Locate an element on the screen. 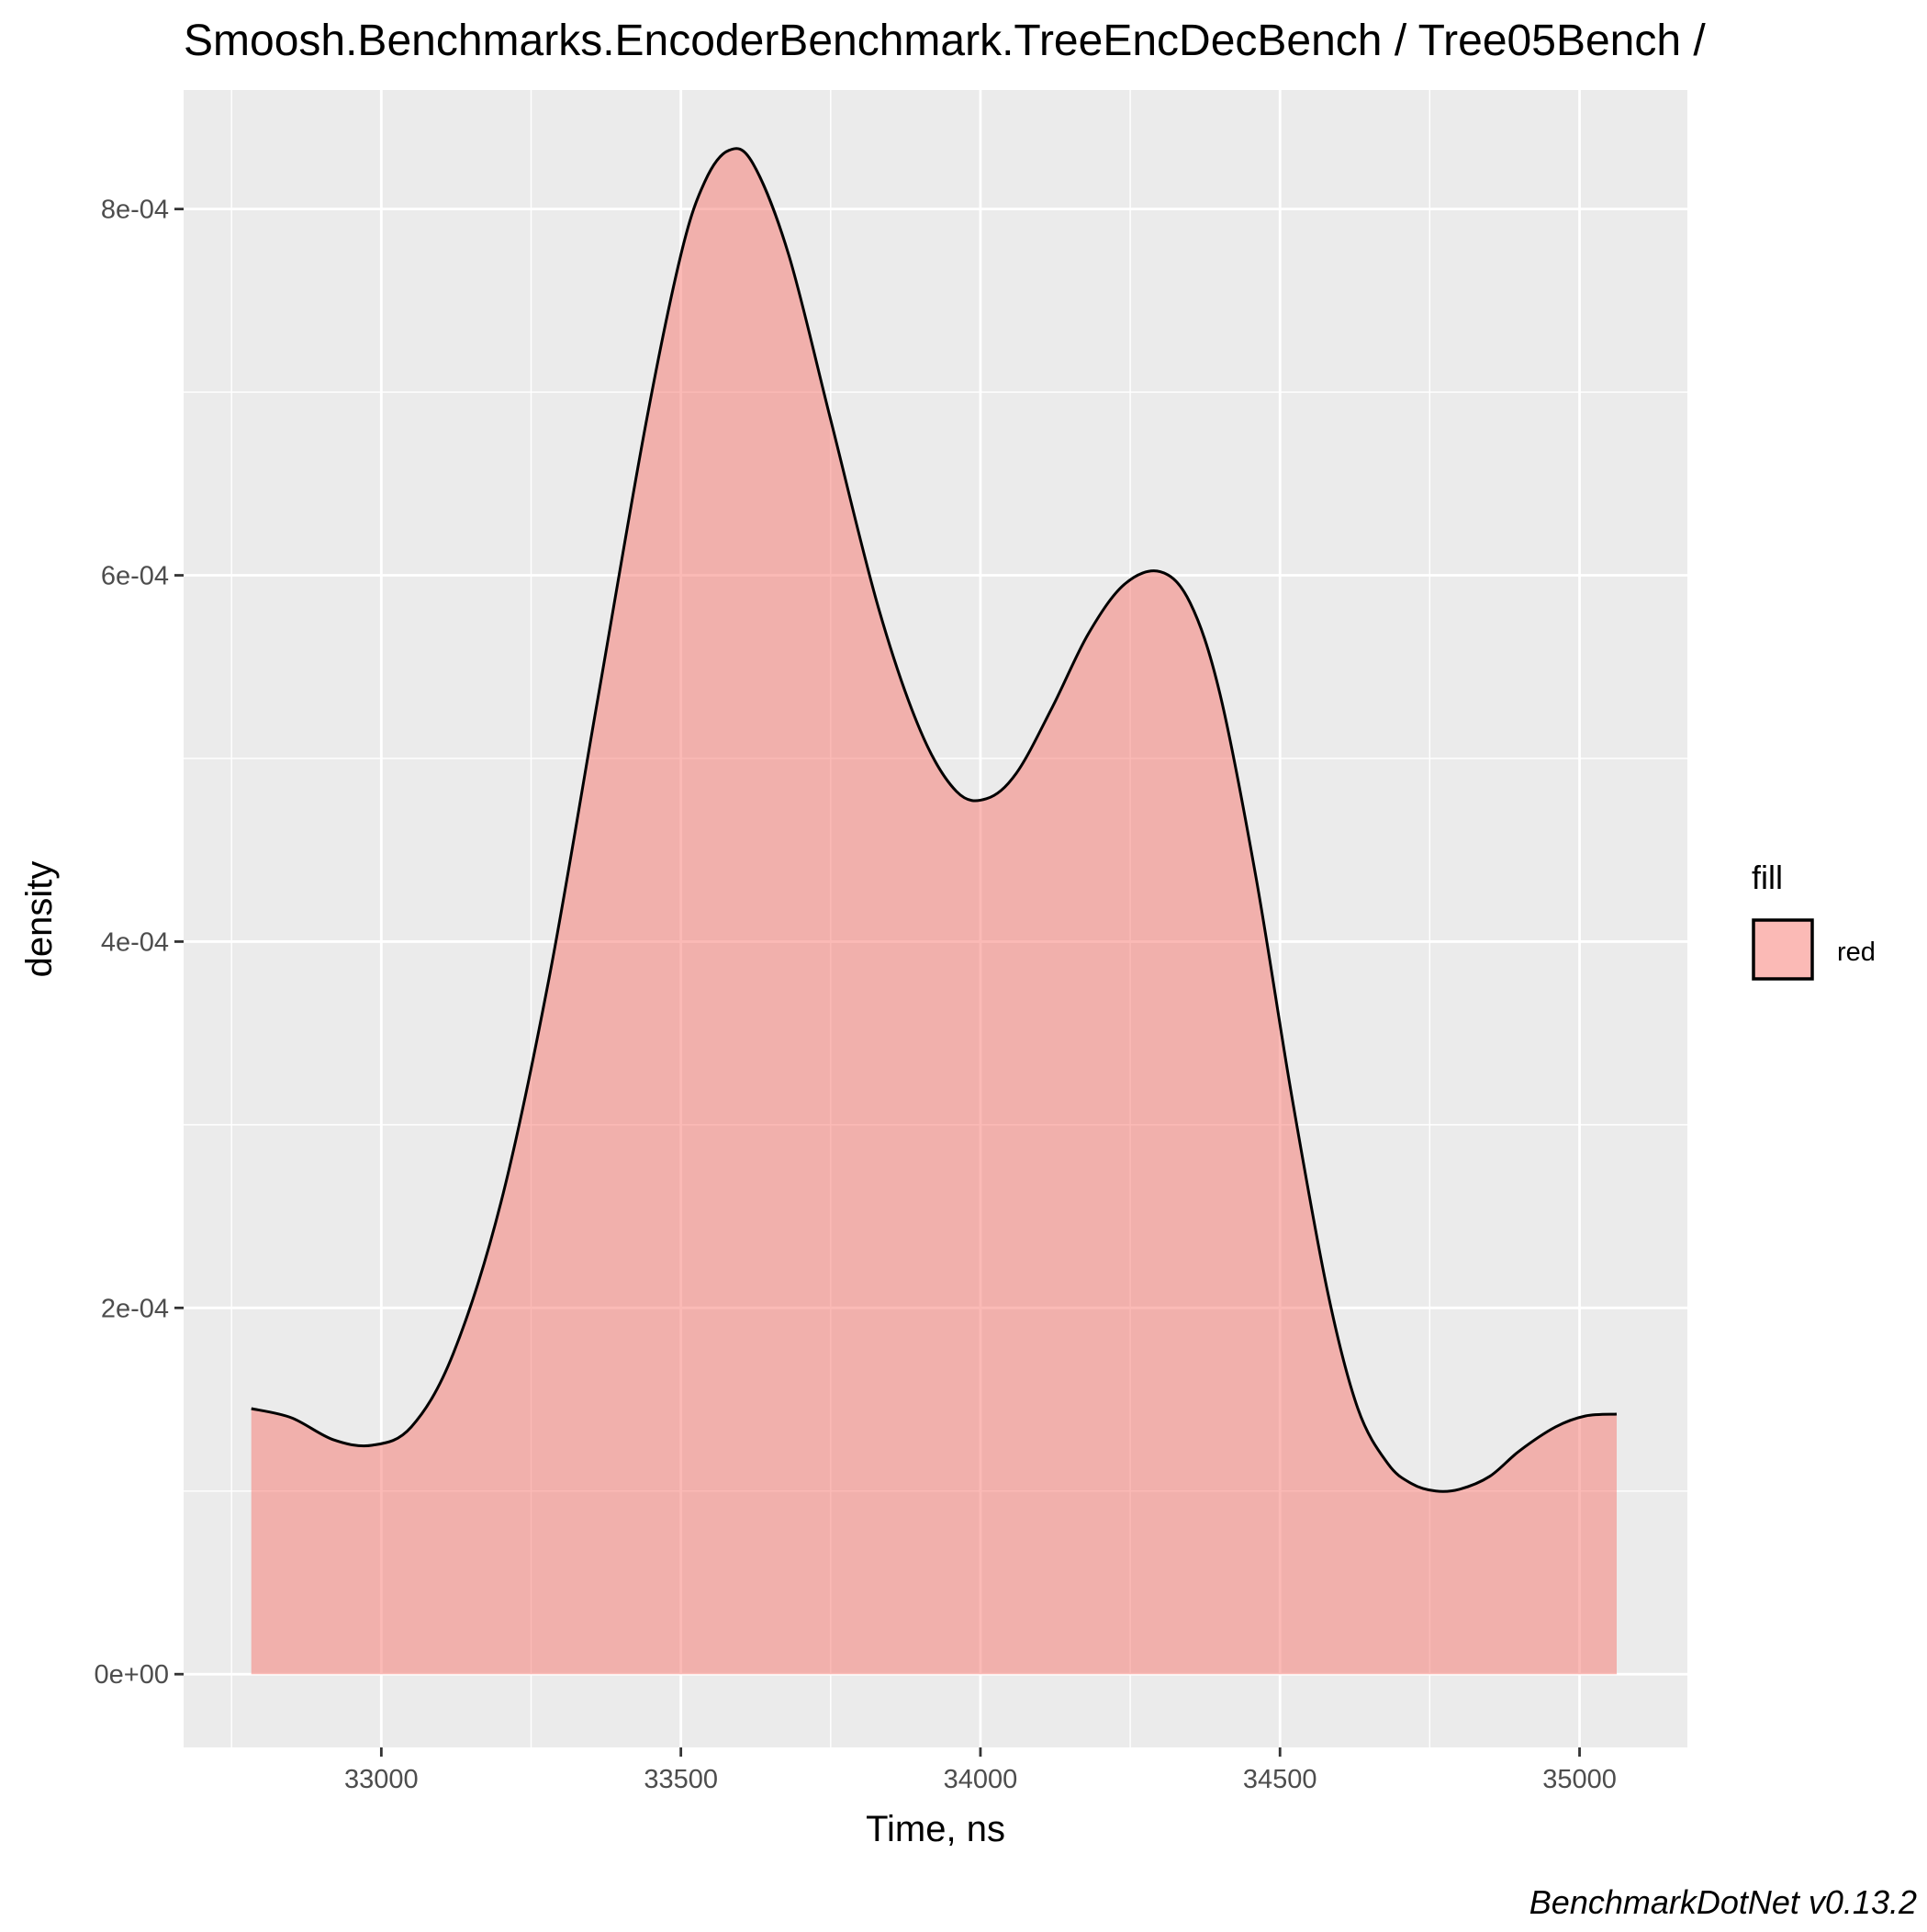 Image resolution: width=1927 pixels, height=1932 pixels. x-axis-title: Time, ns is located at coordinates (936, 1829).